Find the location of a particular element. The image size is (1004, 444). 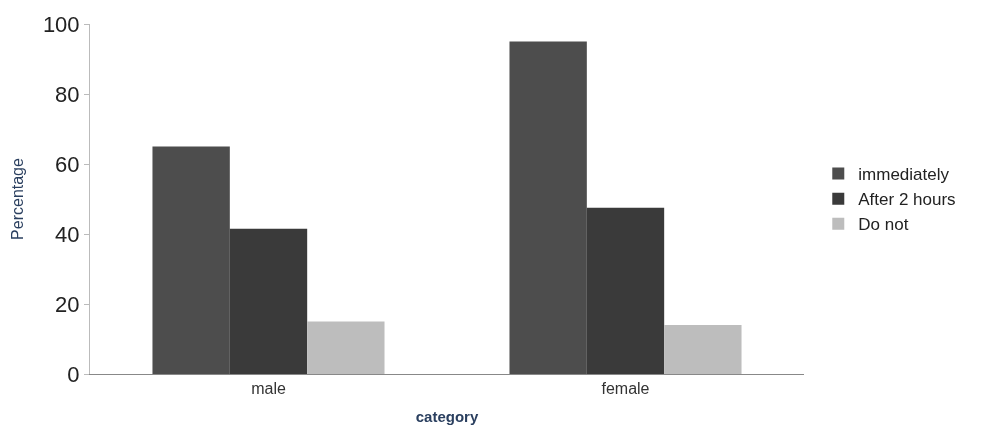

legend-label: Do not is located at coordinates (883, 225).